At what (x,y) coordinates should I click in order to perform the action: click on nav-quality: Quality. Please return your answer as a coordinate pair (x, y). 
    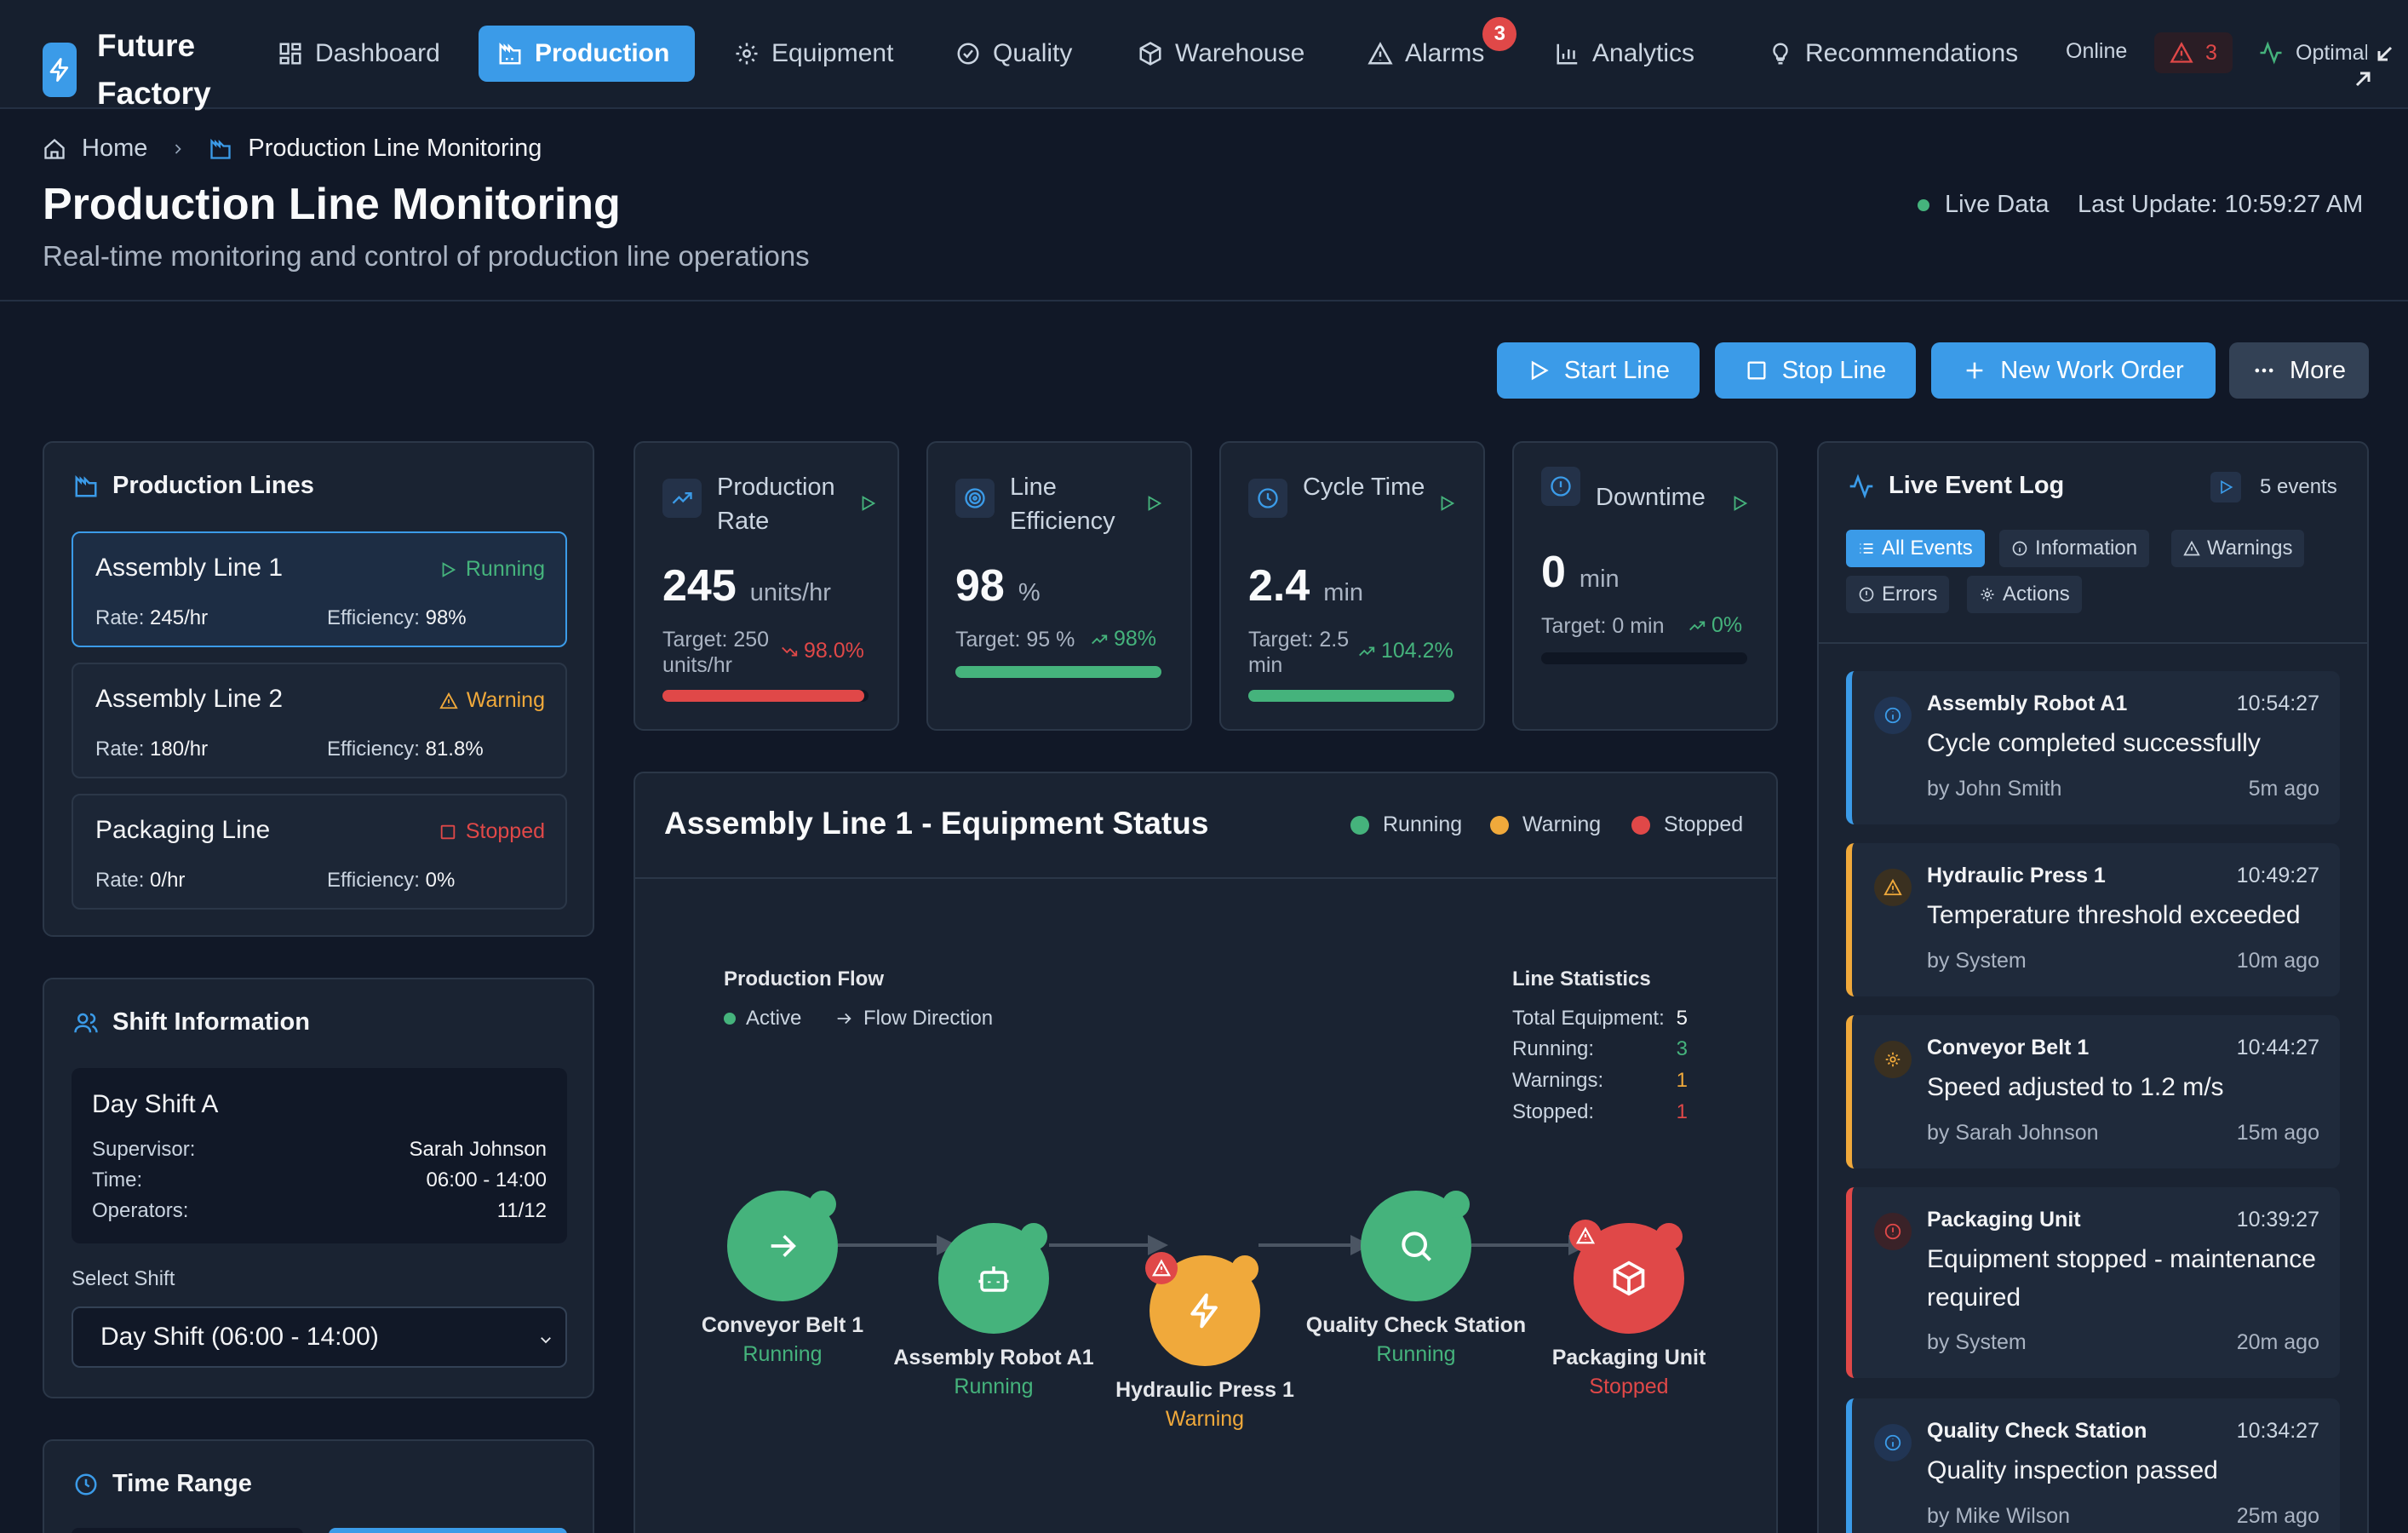
    Looking at the image, I should click on (1014, 54).